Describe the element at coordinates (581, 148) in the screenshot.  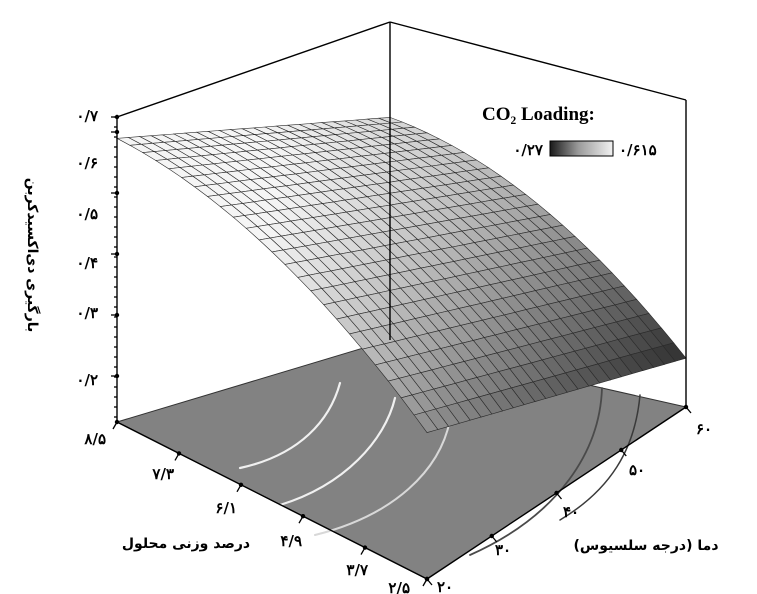
I see `legend-color-bar` at that location.